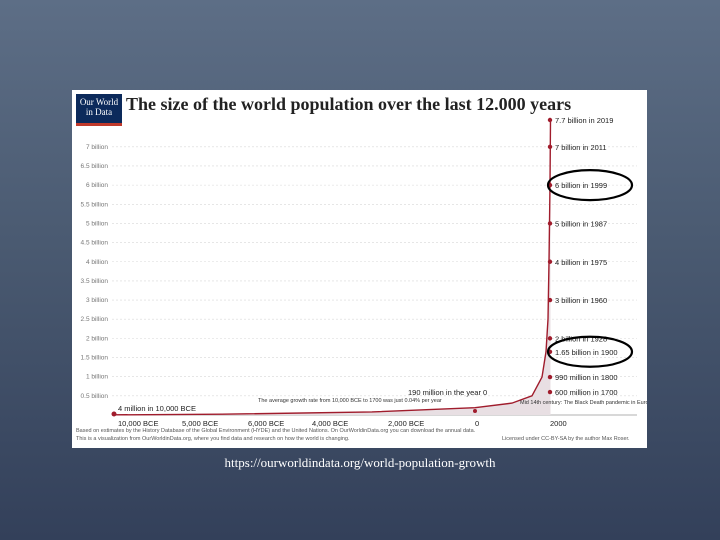 This screenshot has width=720, height=540. Describe the element at coordinates (95, 281) in the screenshot. I see `y-tick-label: 3.5 billion` at that location.